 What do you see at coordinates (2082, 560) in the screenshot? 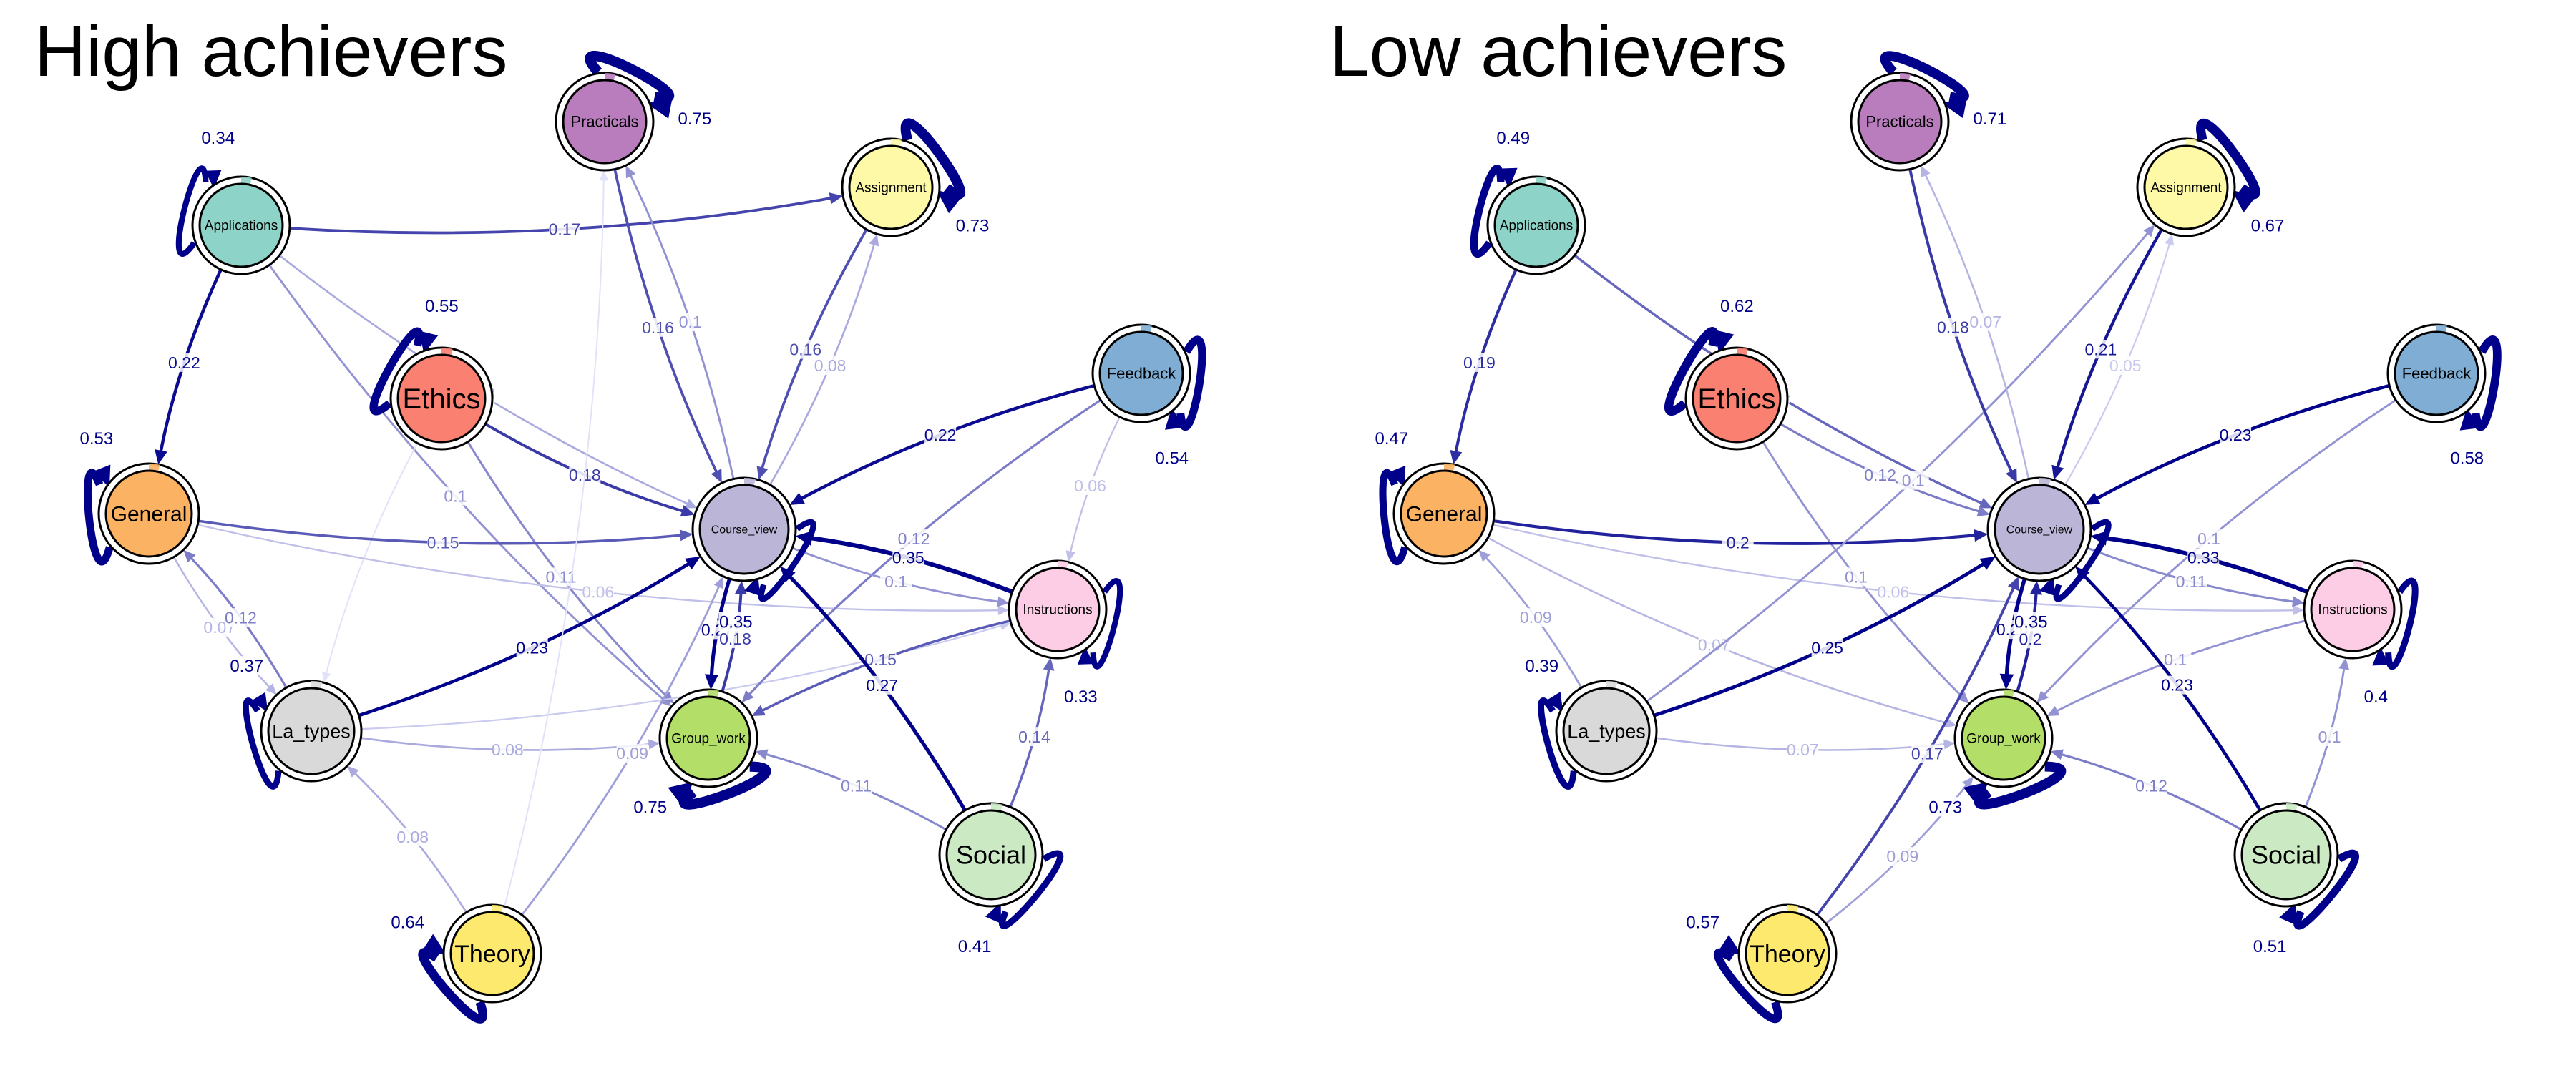
I see `self-loop-Course_view` at bounding box center [2082, 560].